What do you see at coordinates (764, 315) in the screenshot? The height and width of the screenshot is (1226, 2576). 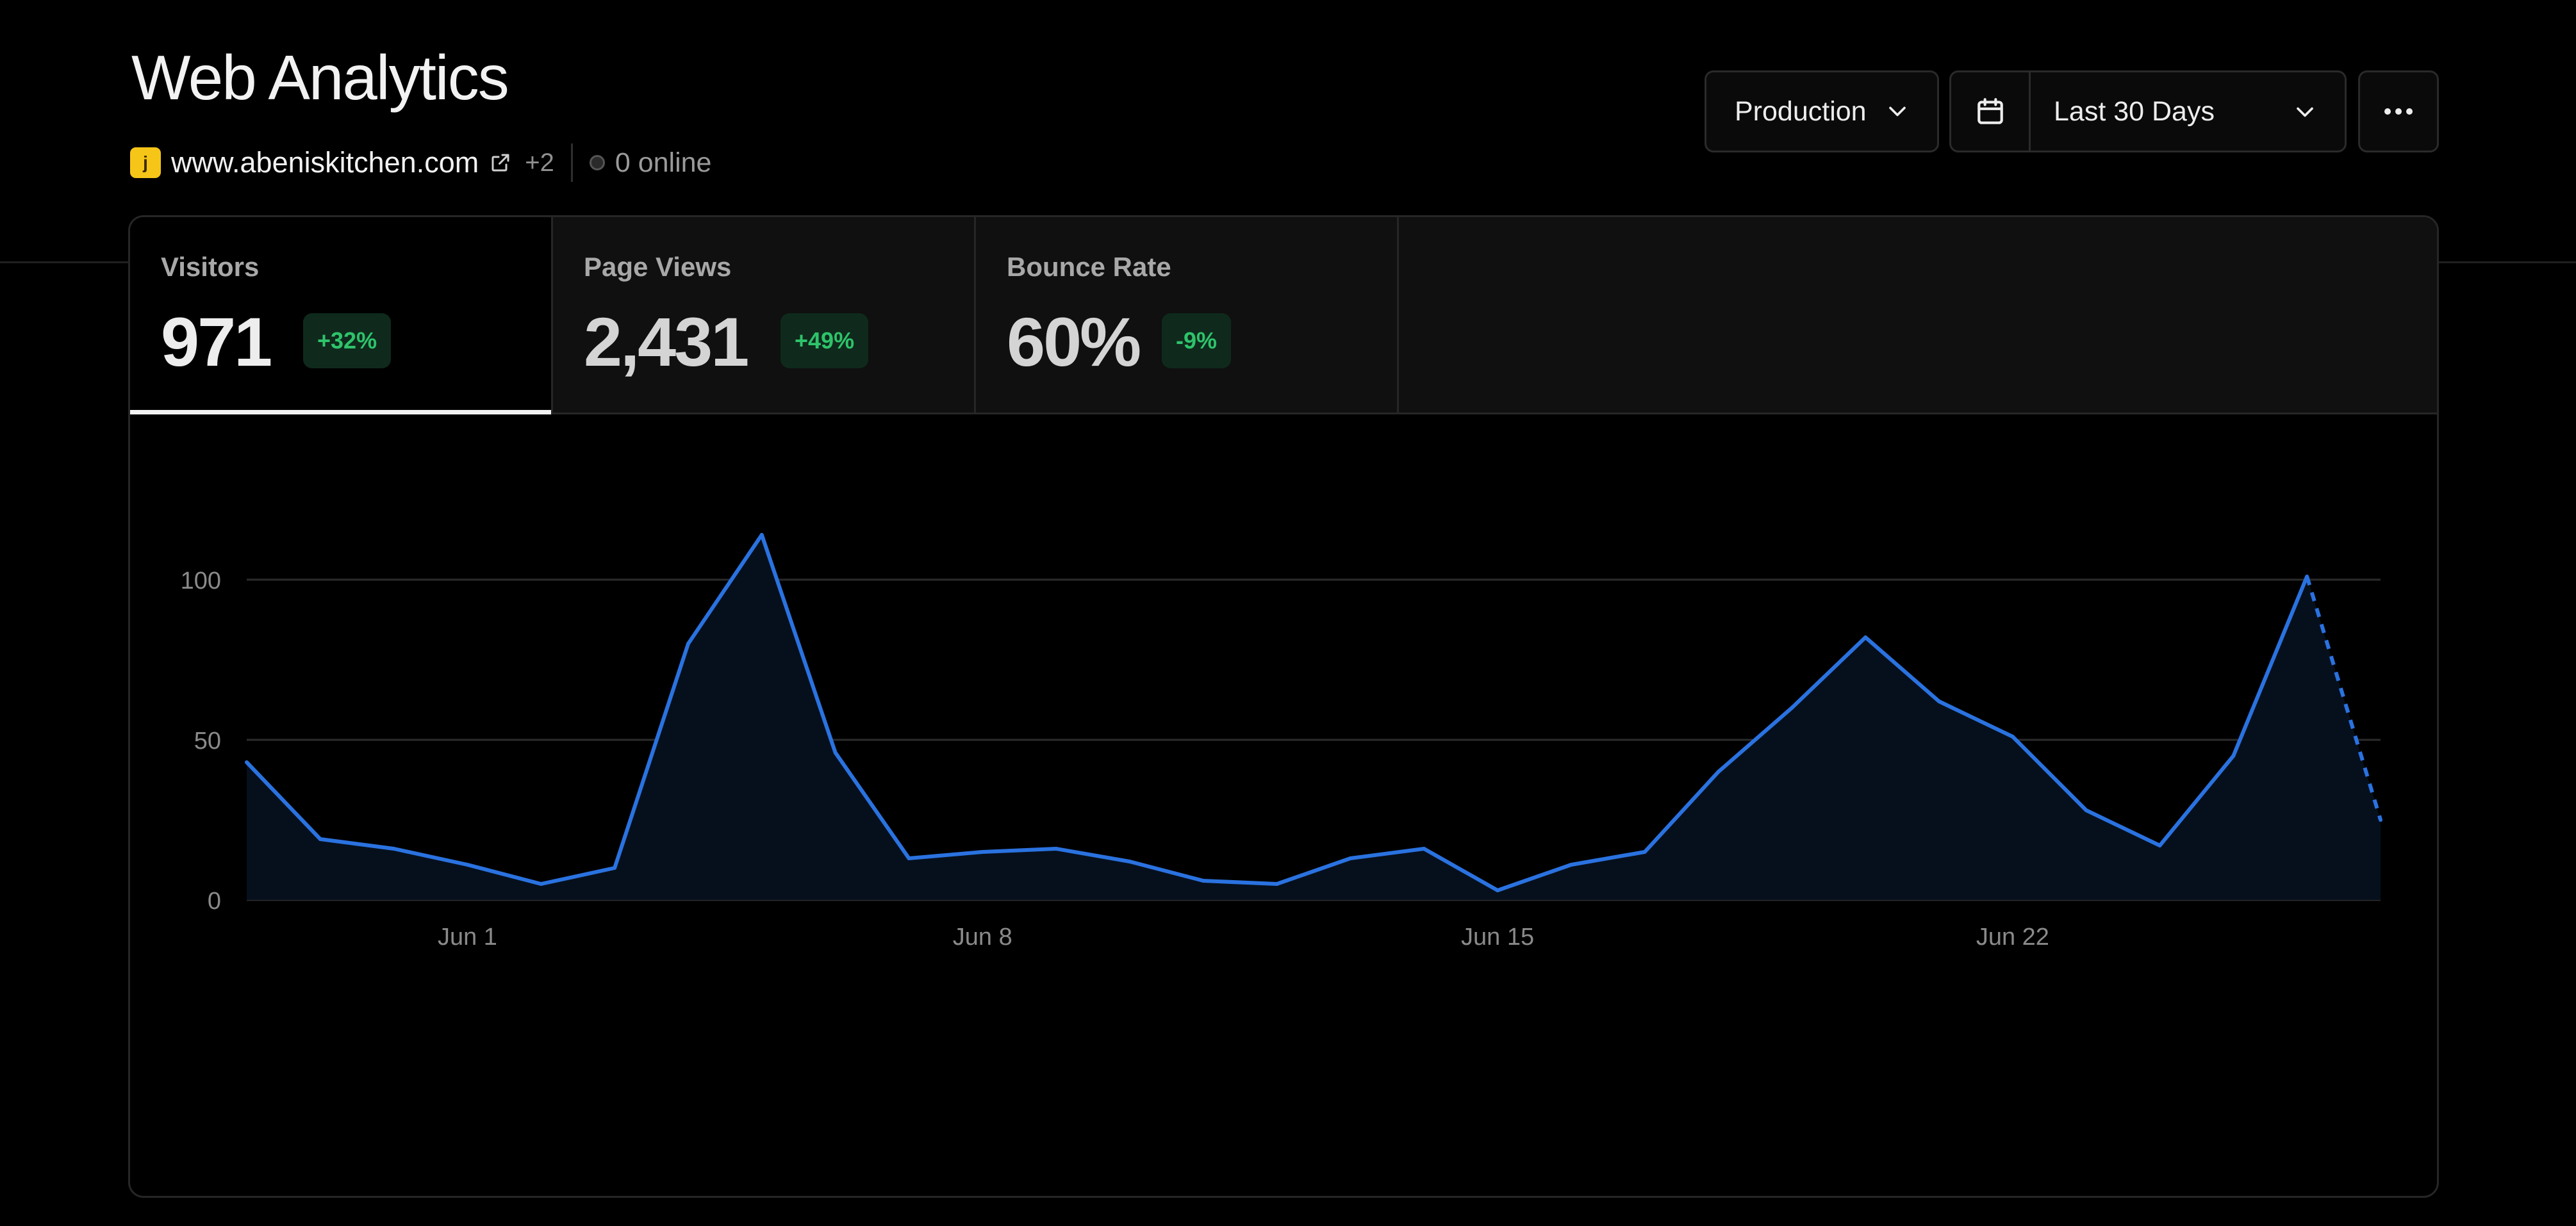 I see `stat-tab-page-views: Page Views 2,431 +49%` at bounding box center [764, 315].